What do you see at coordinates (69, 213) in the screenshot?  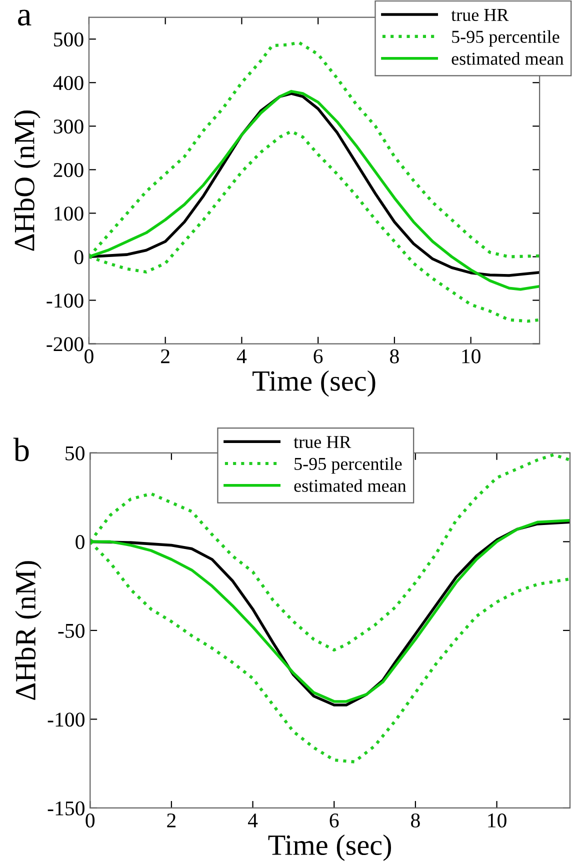 I see `y-tick-label: 100` at bounding box center [69, 213].